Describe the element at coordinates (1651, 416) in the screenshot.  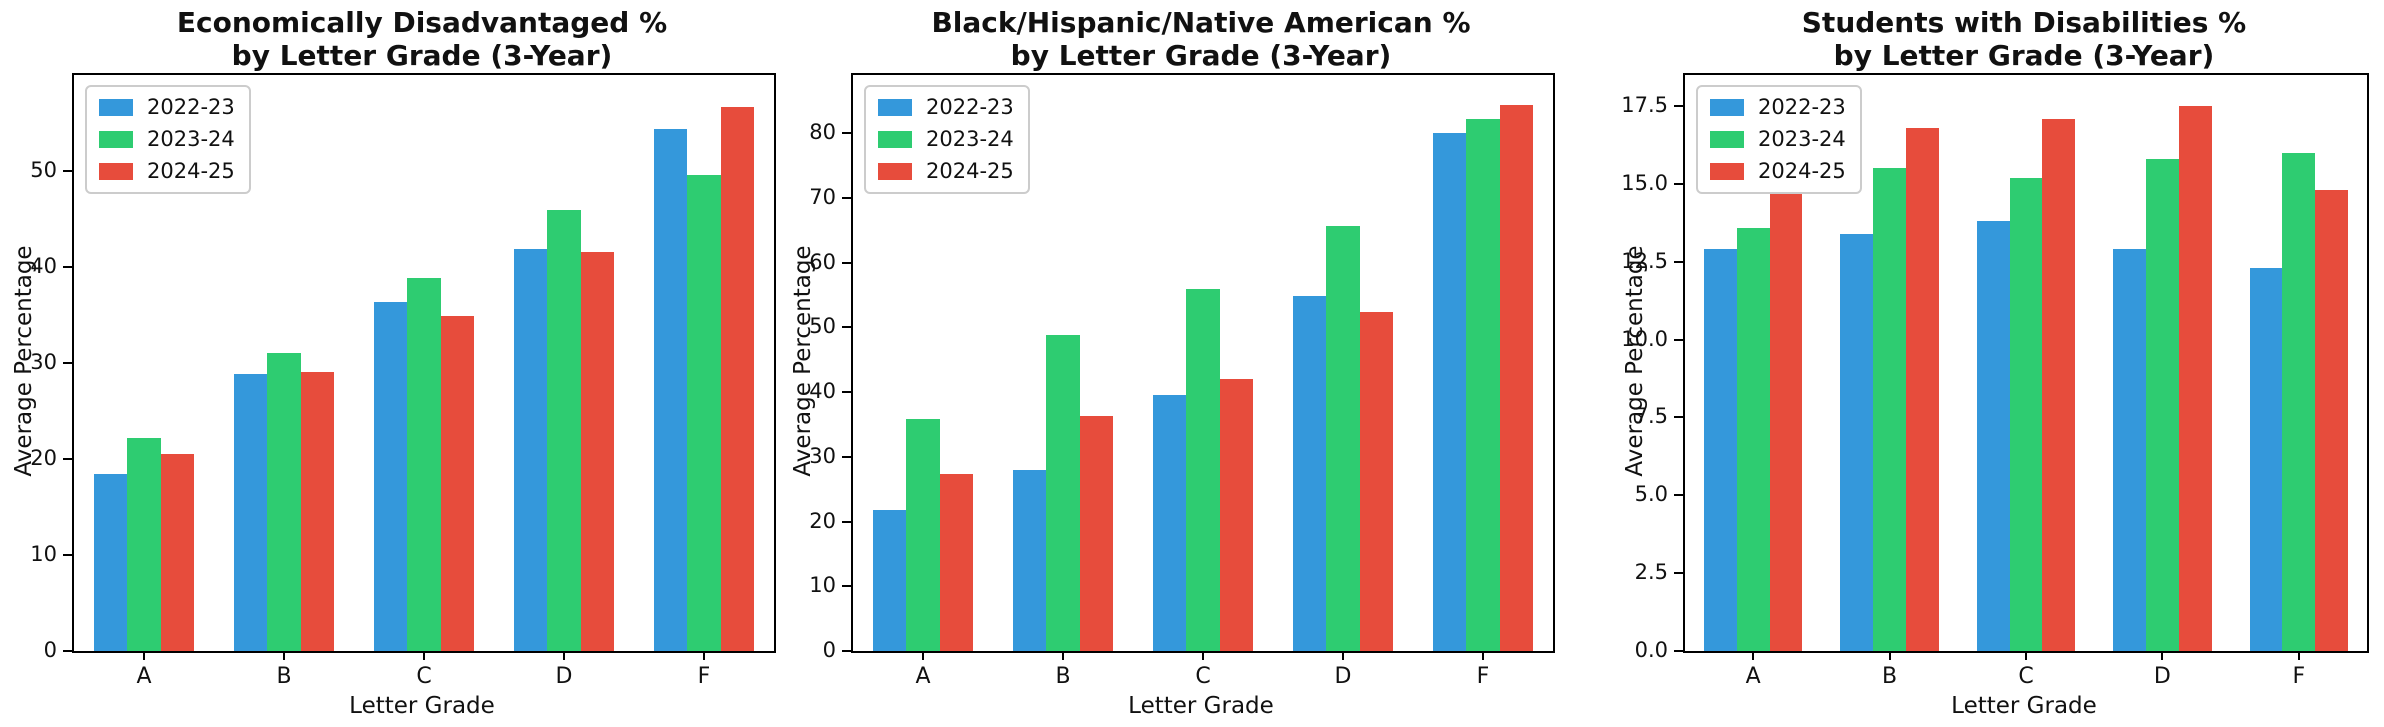
I see `y-tick-label: 7.5` at that location.